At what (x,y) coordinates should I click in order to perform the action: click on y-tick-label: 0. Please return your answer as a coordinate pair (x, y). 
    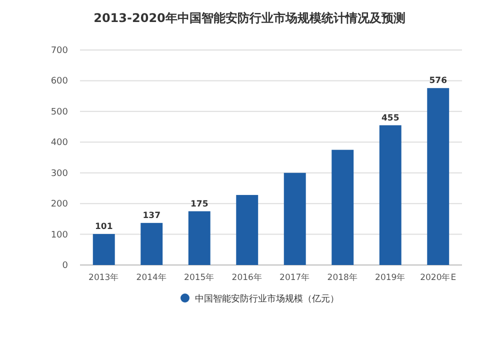
    Looking at the image, I should click on (65, 266).